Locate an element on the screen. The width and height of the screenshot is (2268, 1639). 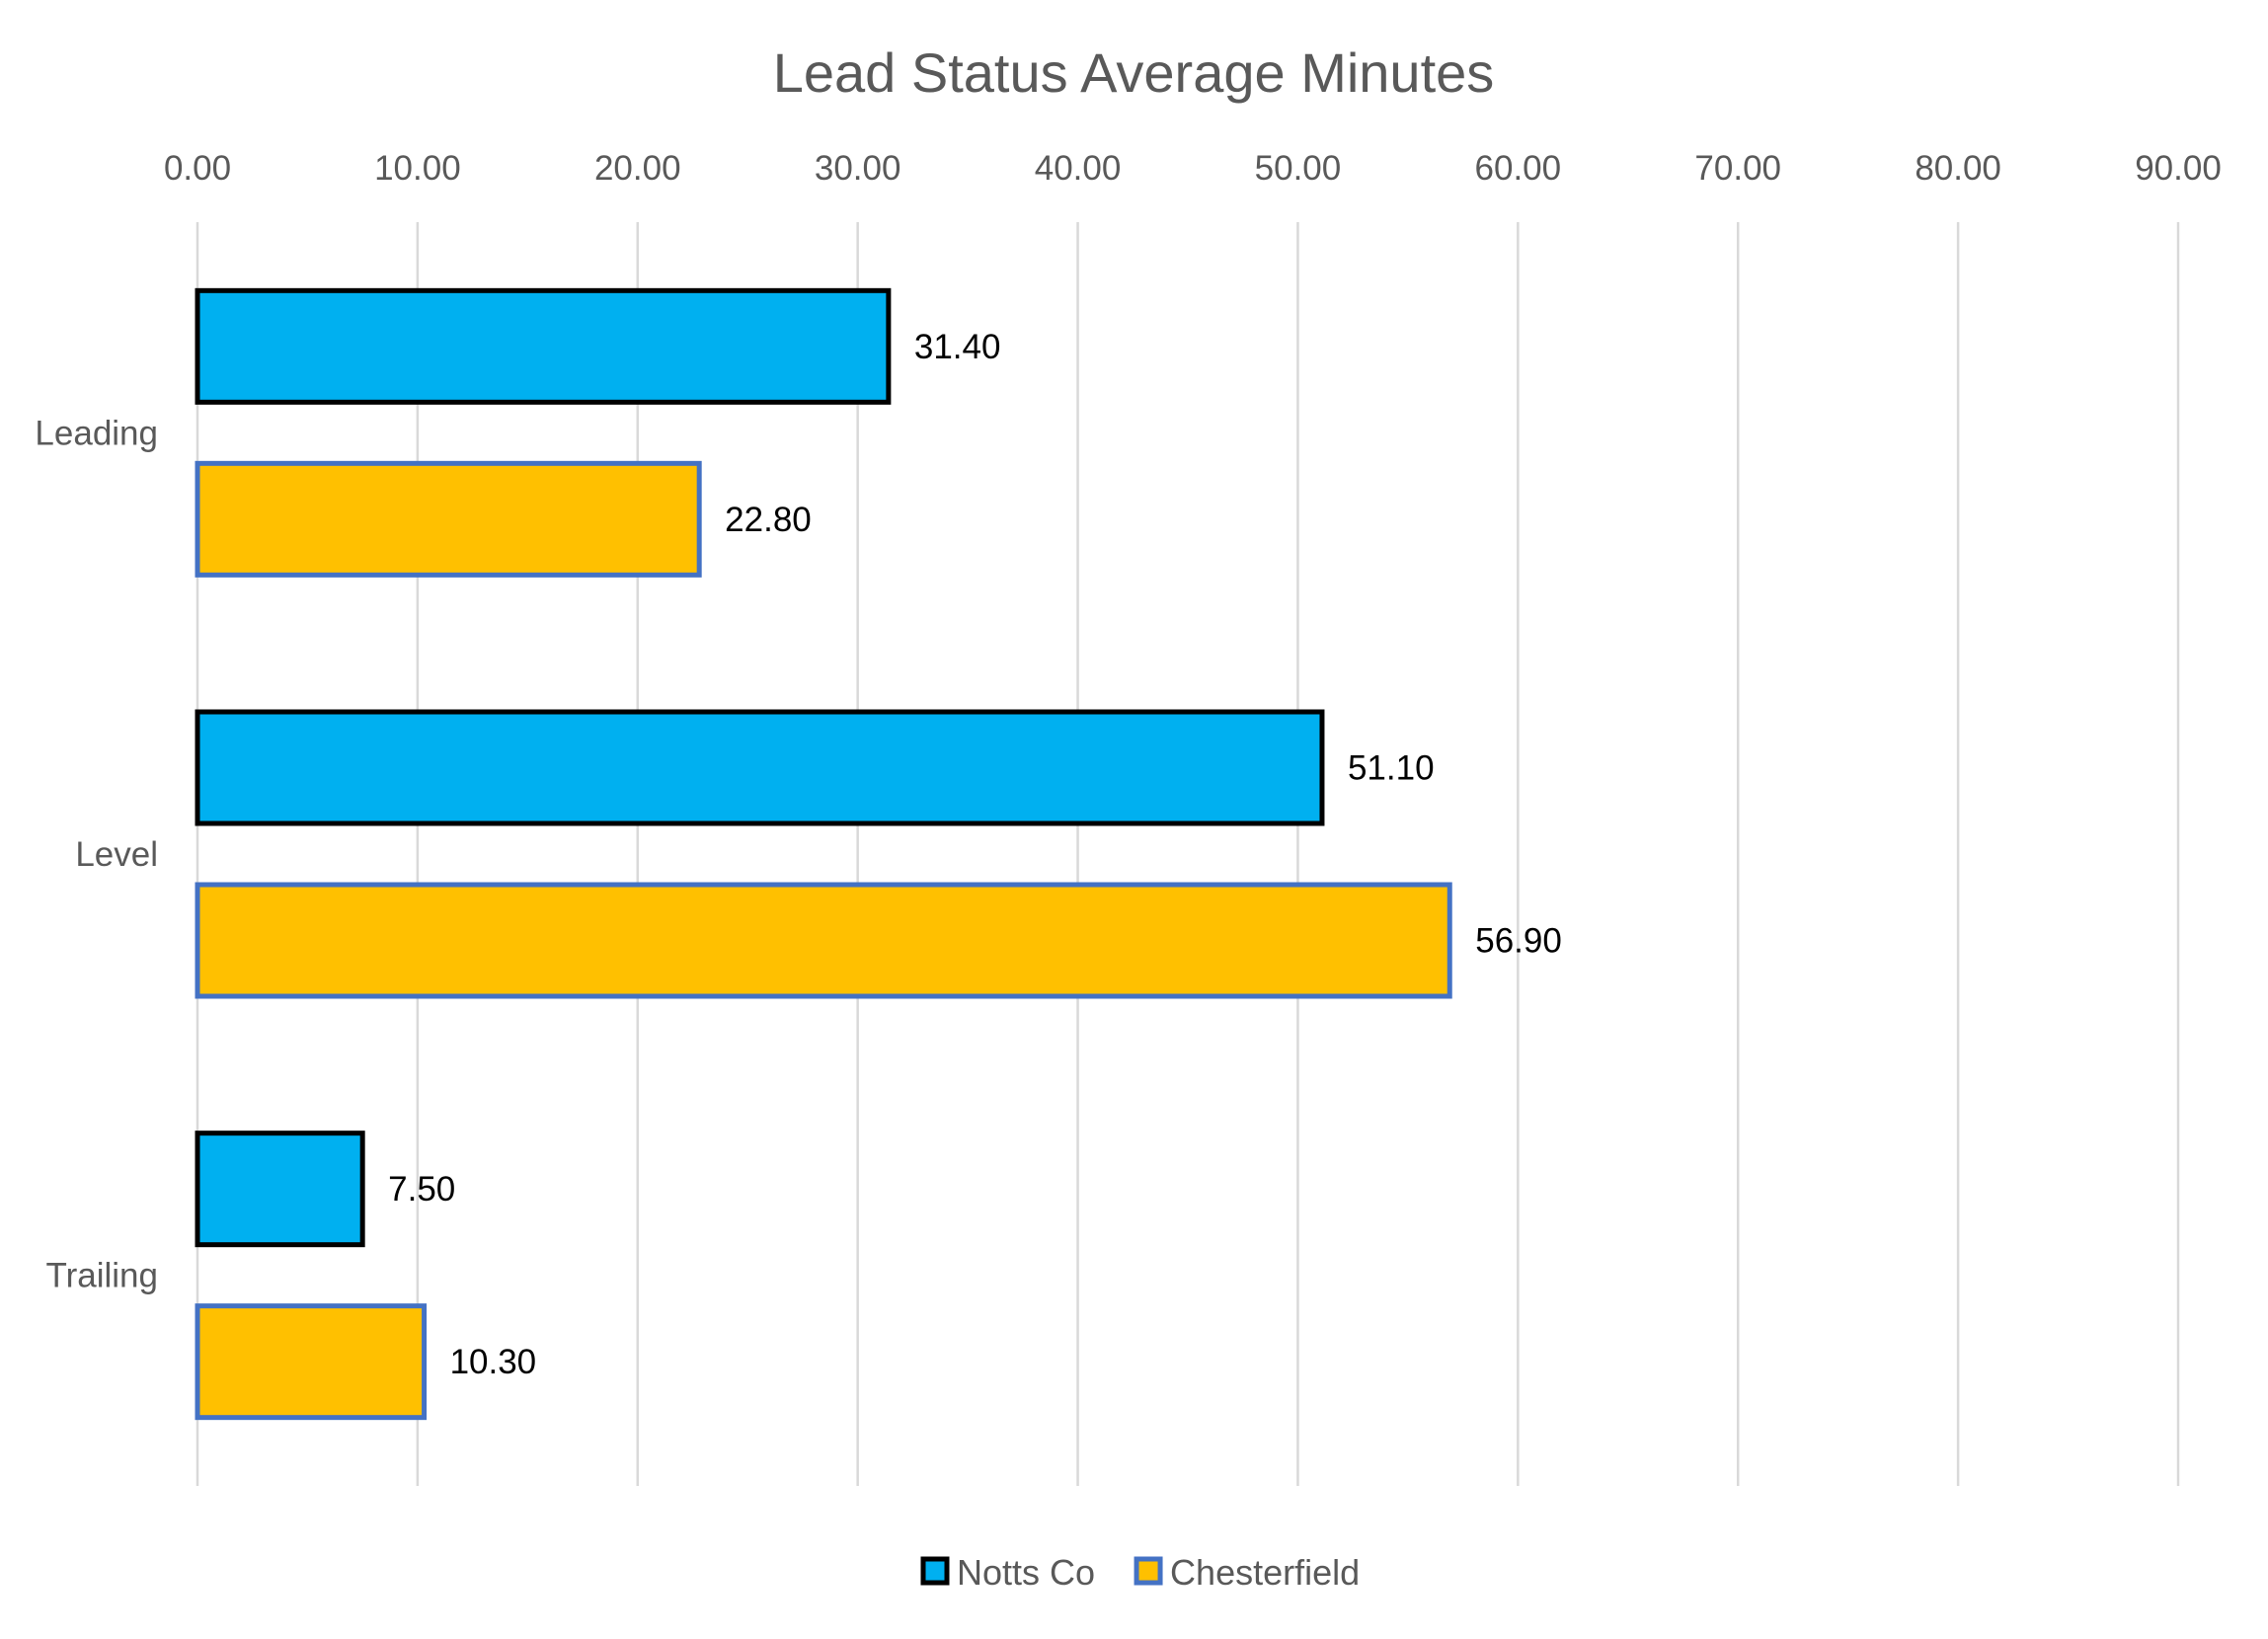
legend-label: Chesterfield is located at coordinates (1265, 1572).